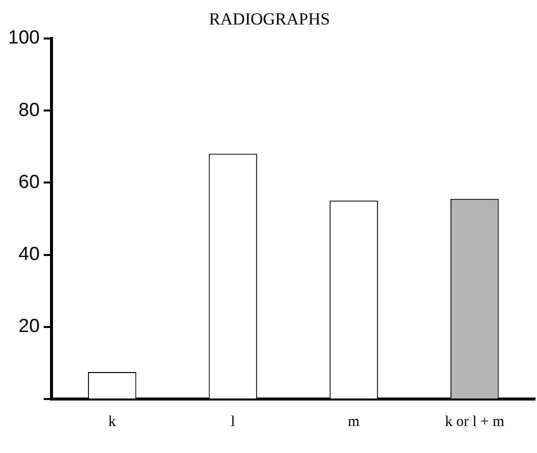 The height and width of the screenshot is (453, 537). What do you see at coordinates (269, 19) in the screenshot?
I see `chart-title: RADIOGRAPHS` at bounding box center [269, 19].